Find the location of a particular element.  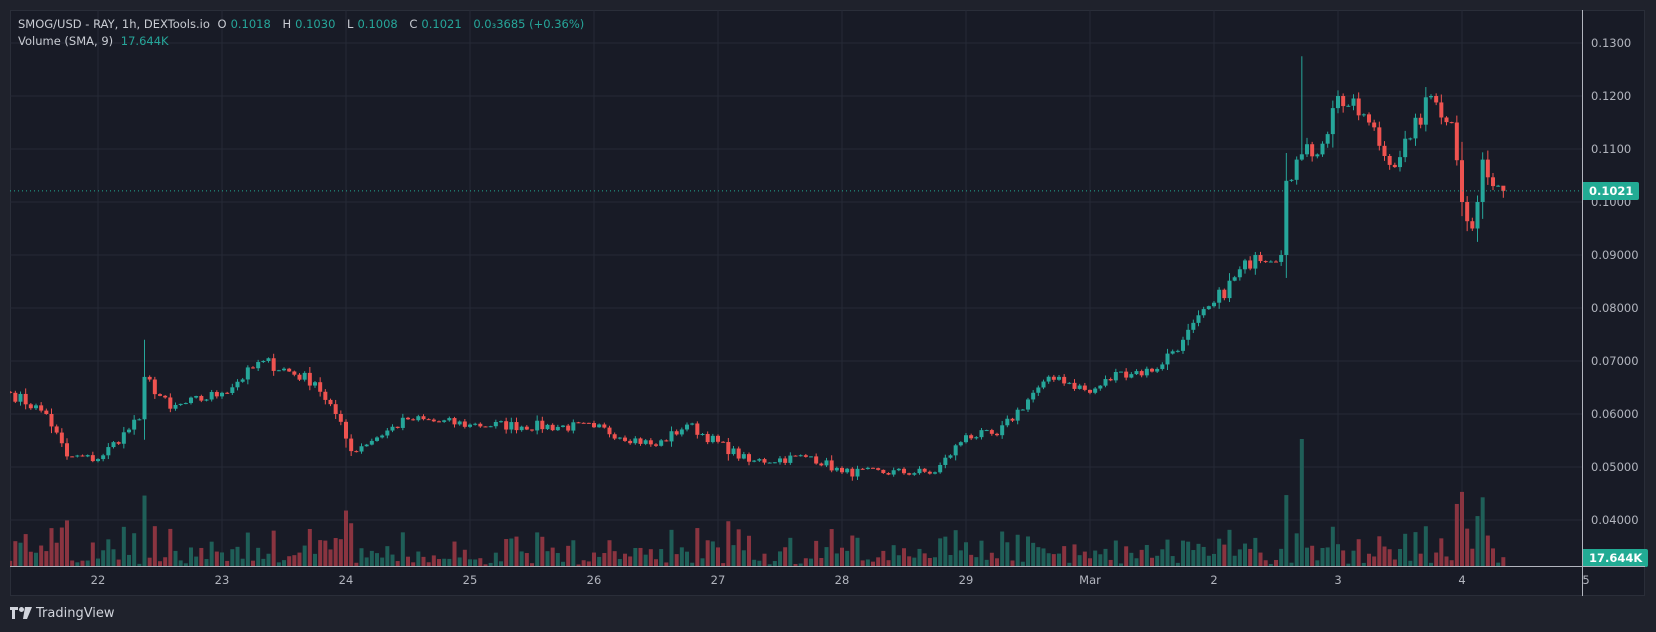

volume-indicator-title: Volume (SMA, 9) is located at coordinates (66, 41).